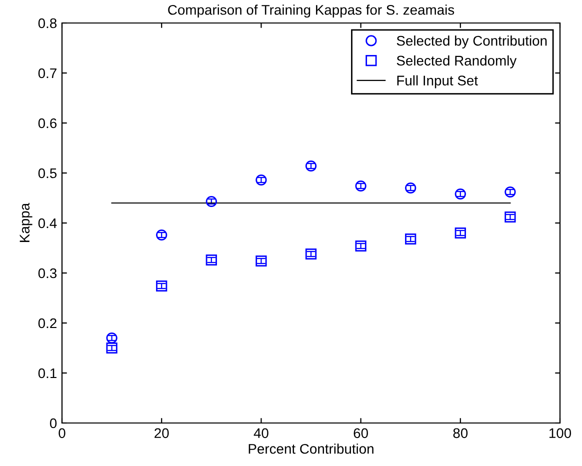  I want to click on y-tick-label: 0.3, so click(47, 273).